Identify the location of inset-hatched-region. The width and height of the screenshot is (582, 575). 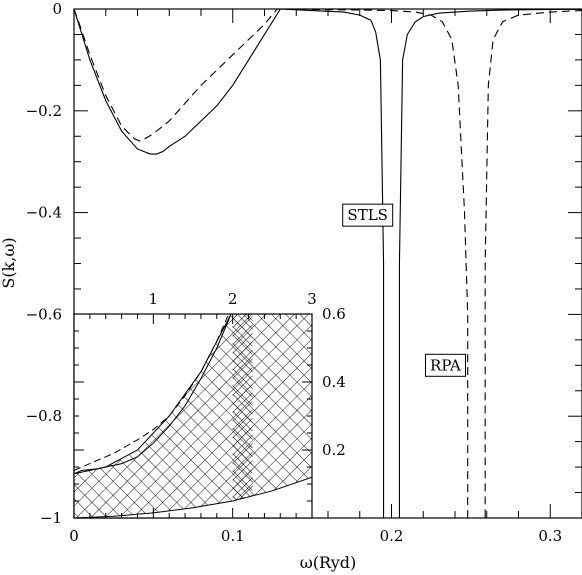
(193, 416).